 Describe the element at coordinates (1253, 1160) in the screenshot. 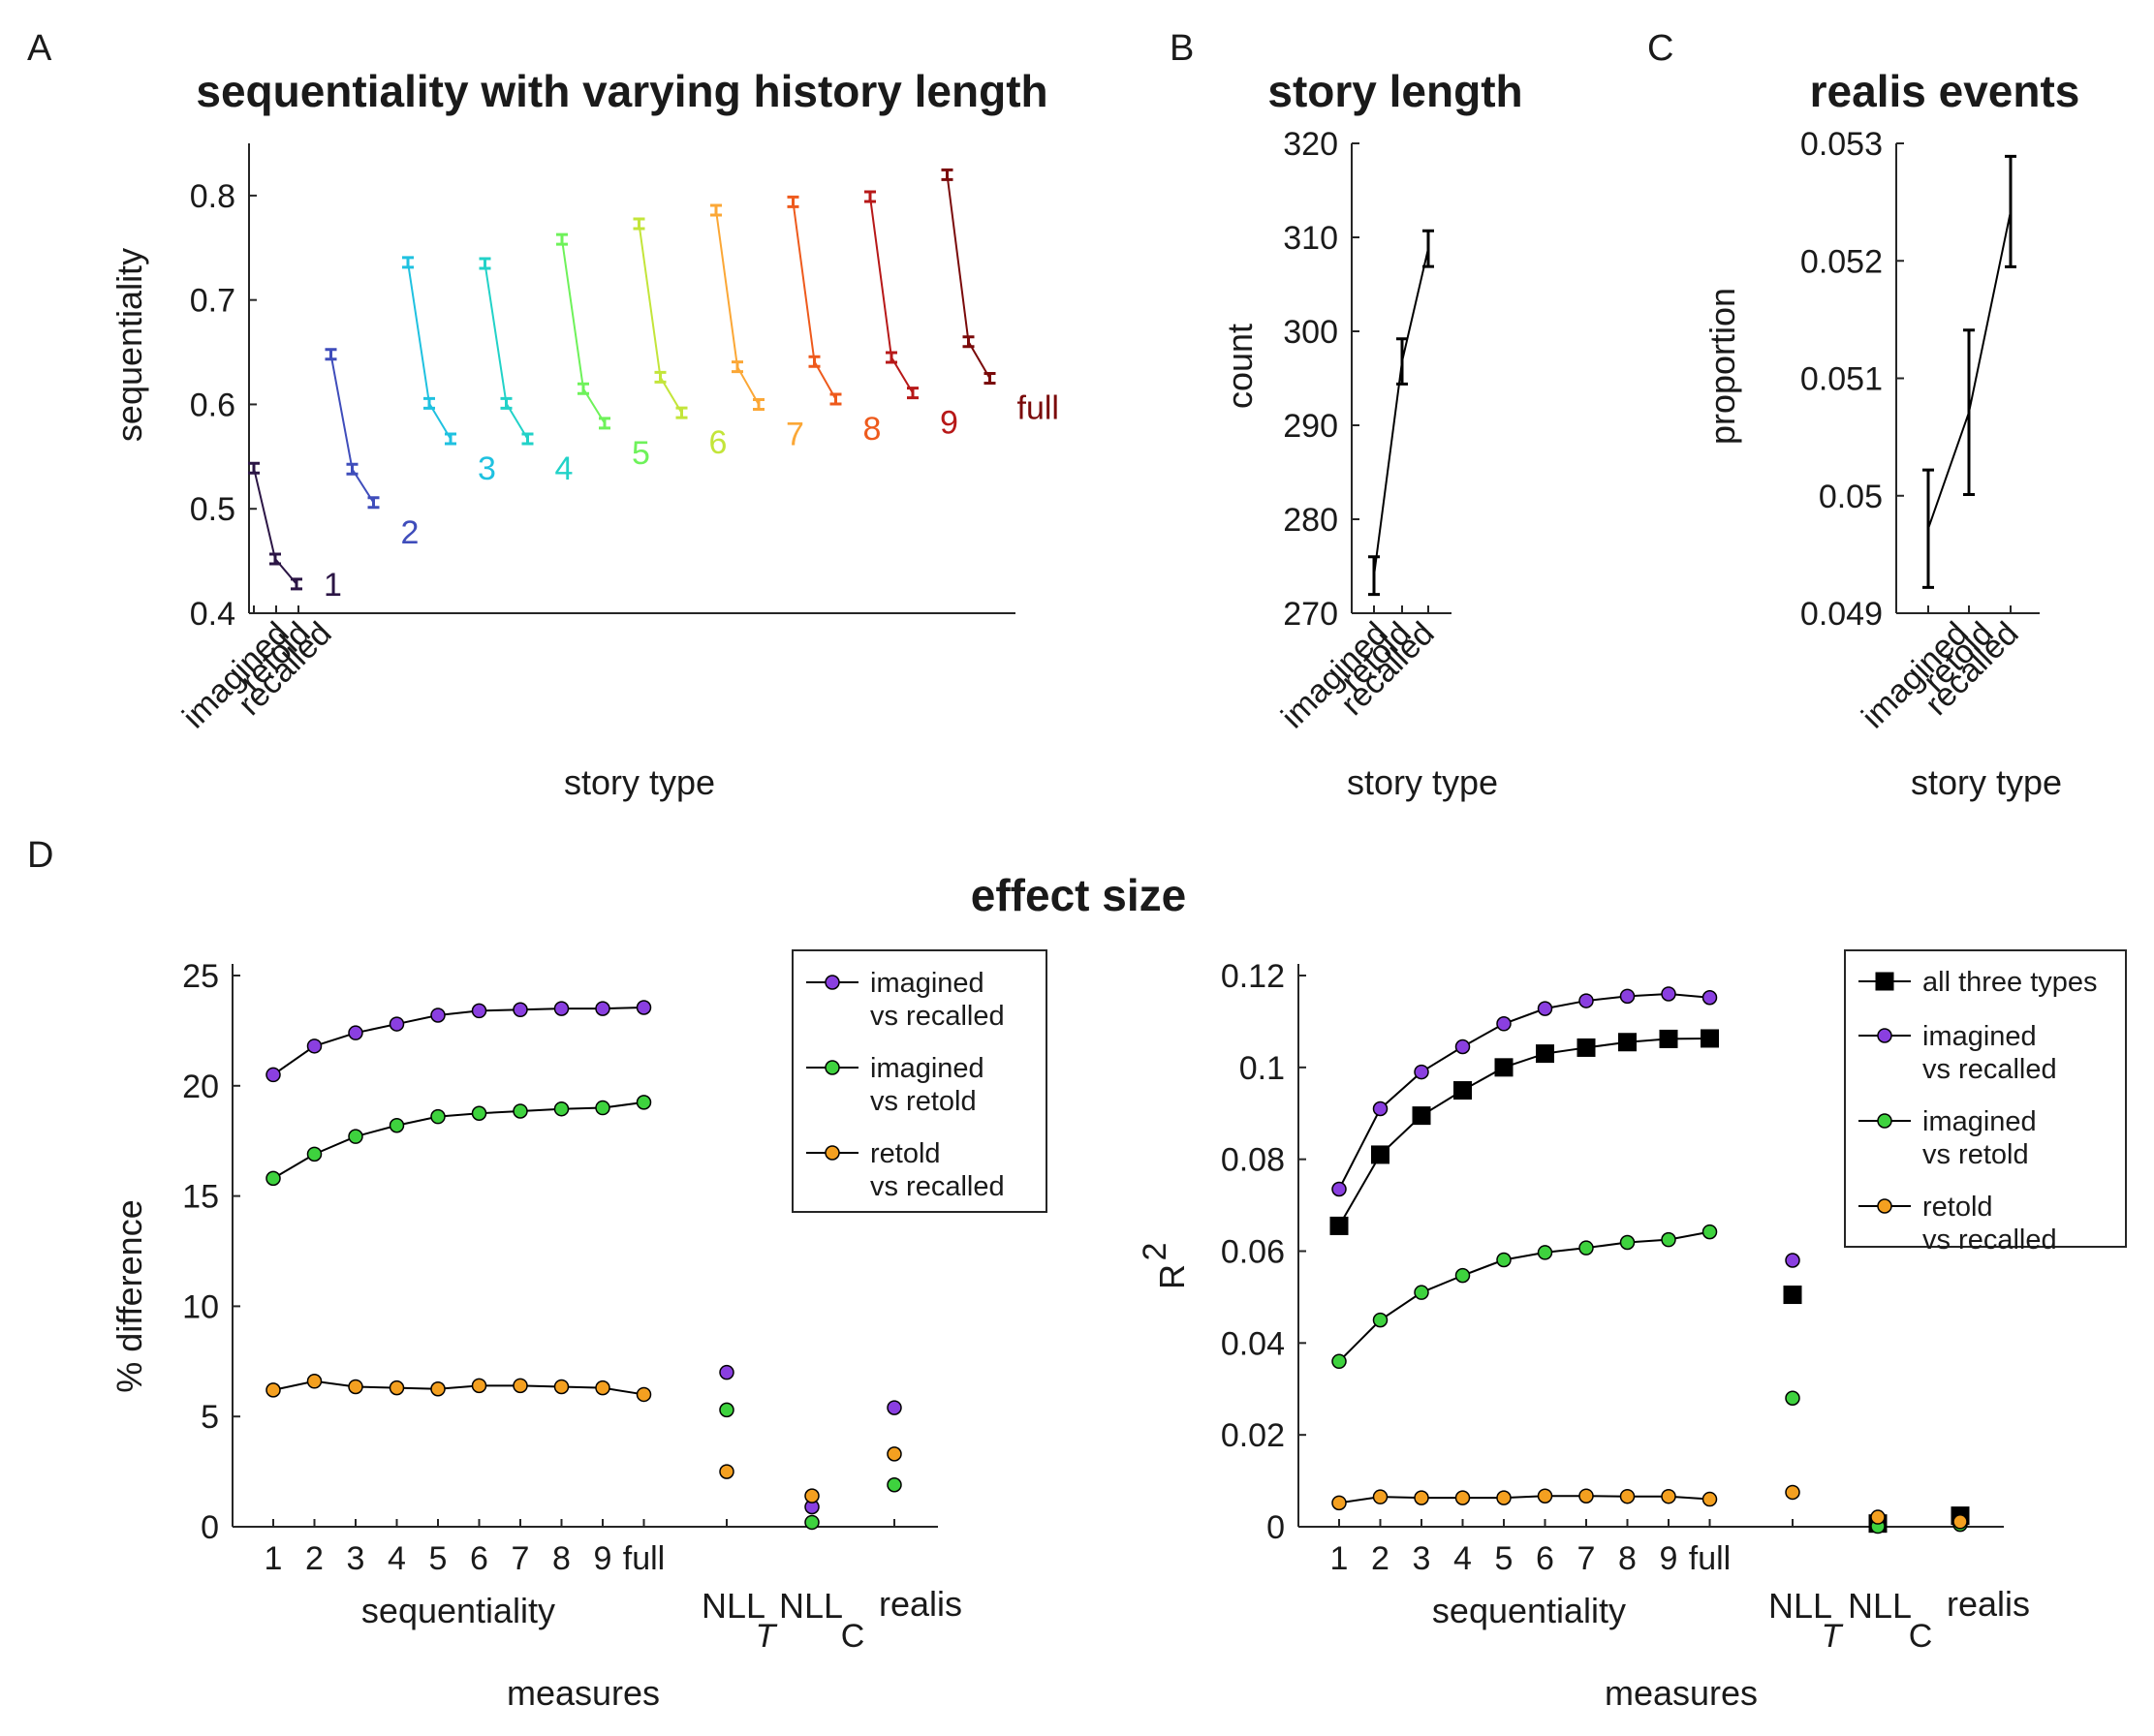

I see `panel-d-right-ytick-label: 0.08` at that location.